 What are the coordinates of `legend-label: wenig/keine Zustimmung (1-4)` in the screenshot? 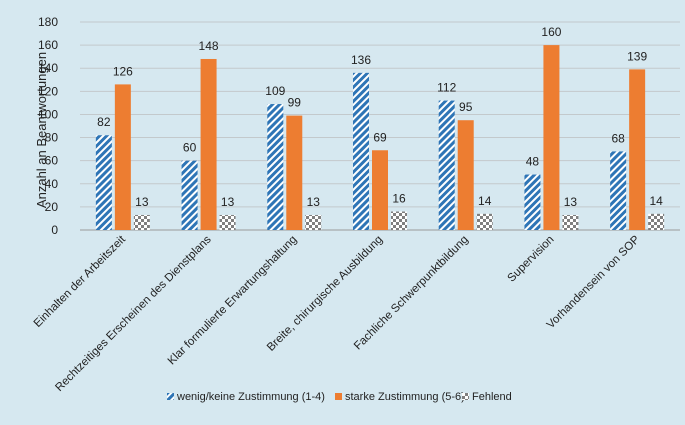 It's located at (250, 397).